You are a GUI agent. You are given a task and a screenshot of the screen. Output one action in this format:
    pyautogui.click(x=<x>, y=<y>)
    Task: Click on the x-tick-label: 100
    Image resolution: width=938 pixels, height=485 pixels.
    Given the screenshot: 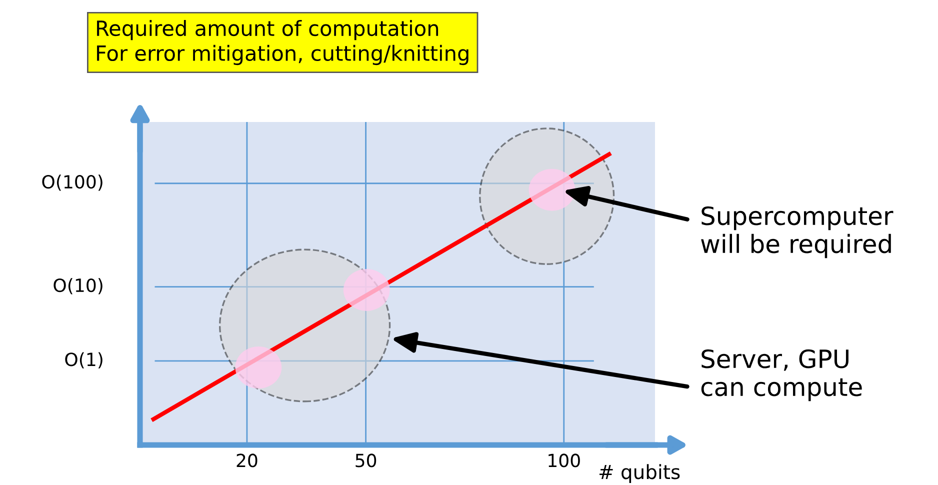 What is the action you would take?
    pyautogui.click(x=564, y=461)
    